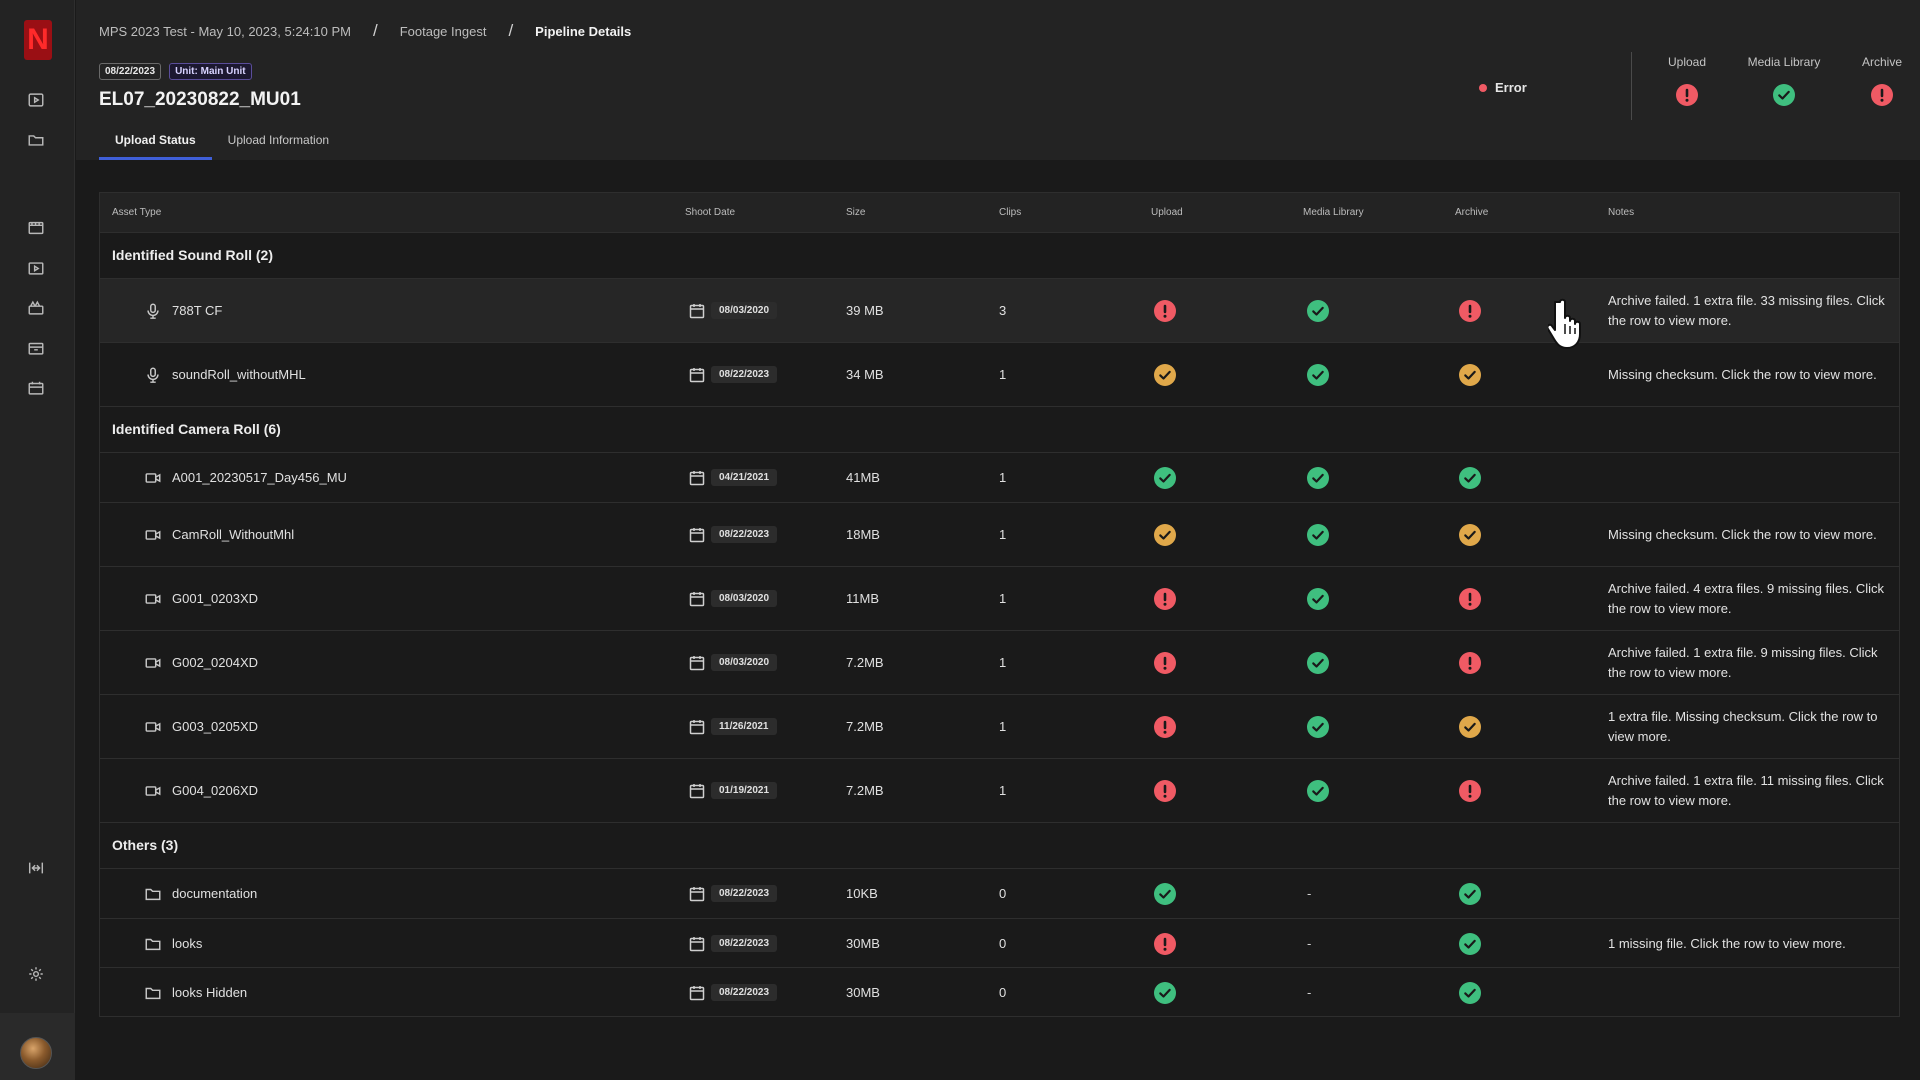  I want to click on page-title: EL07_20230822_MU01, so click(200, 99).